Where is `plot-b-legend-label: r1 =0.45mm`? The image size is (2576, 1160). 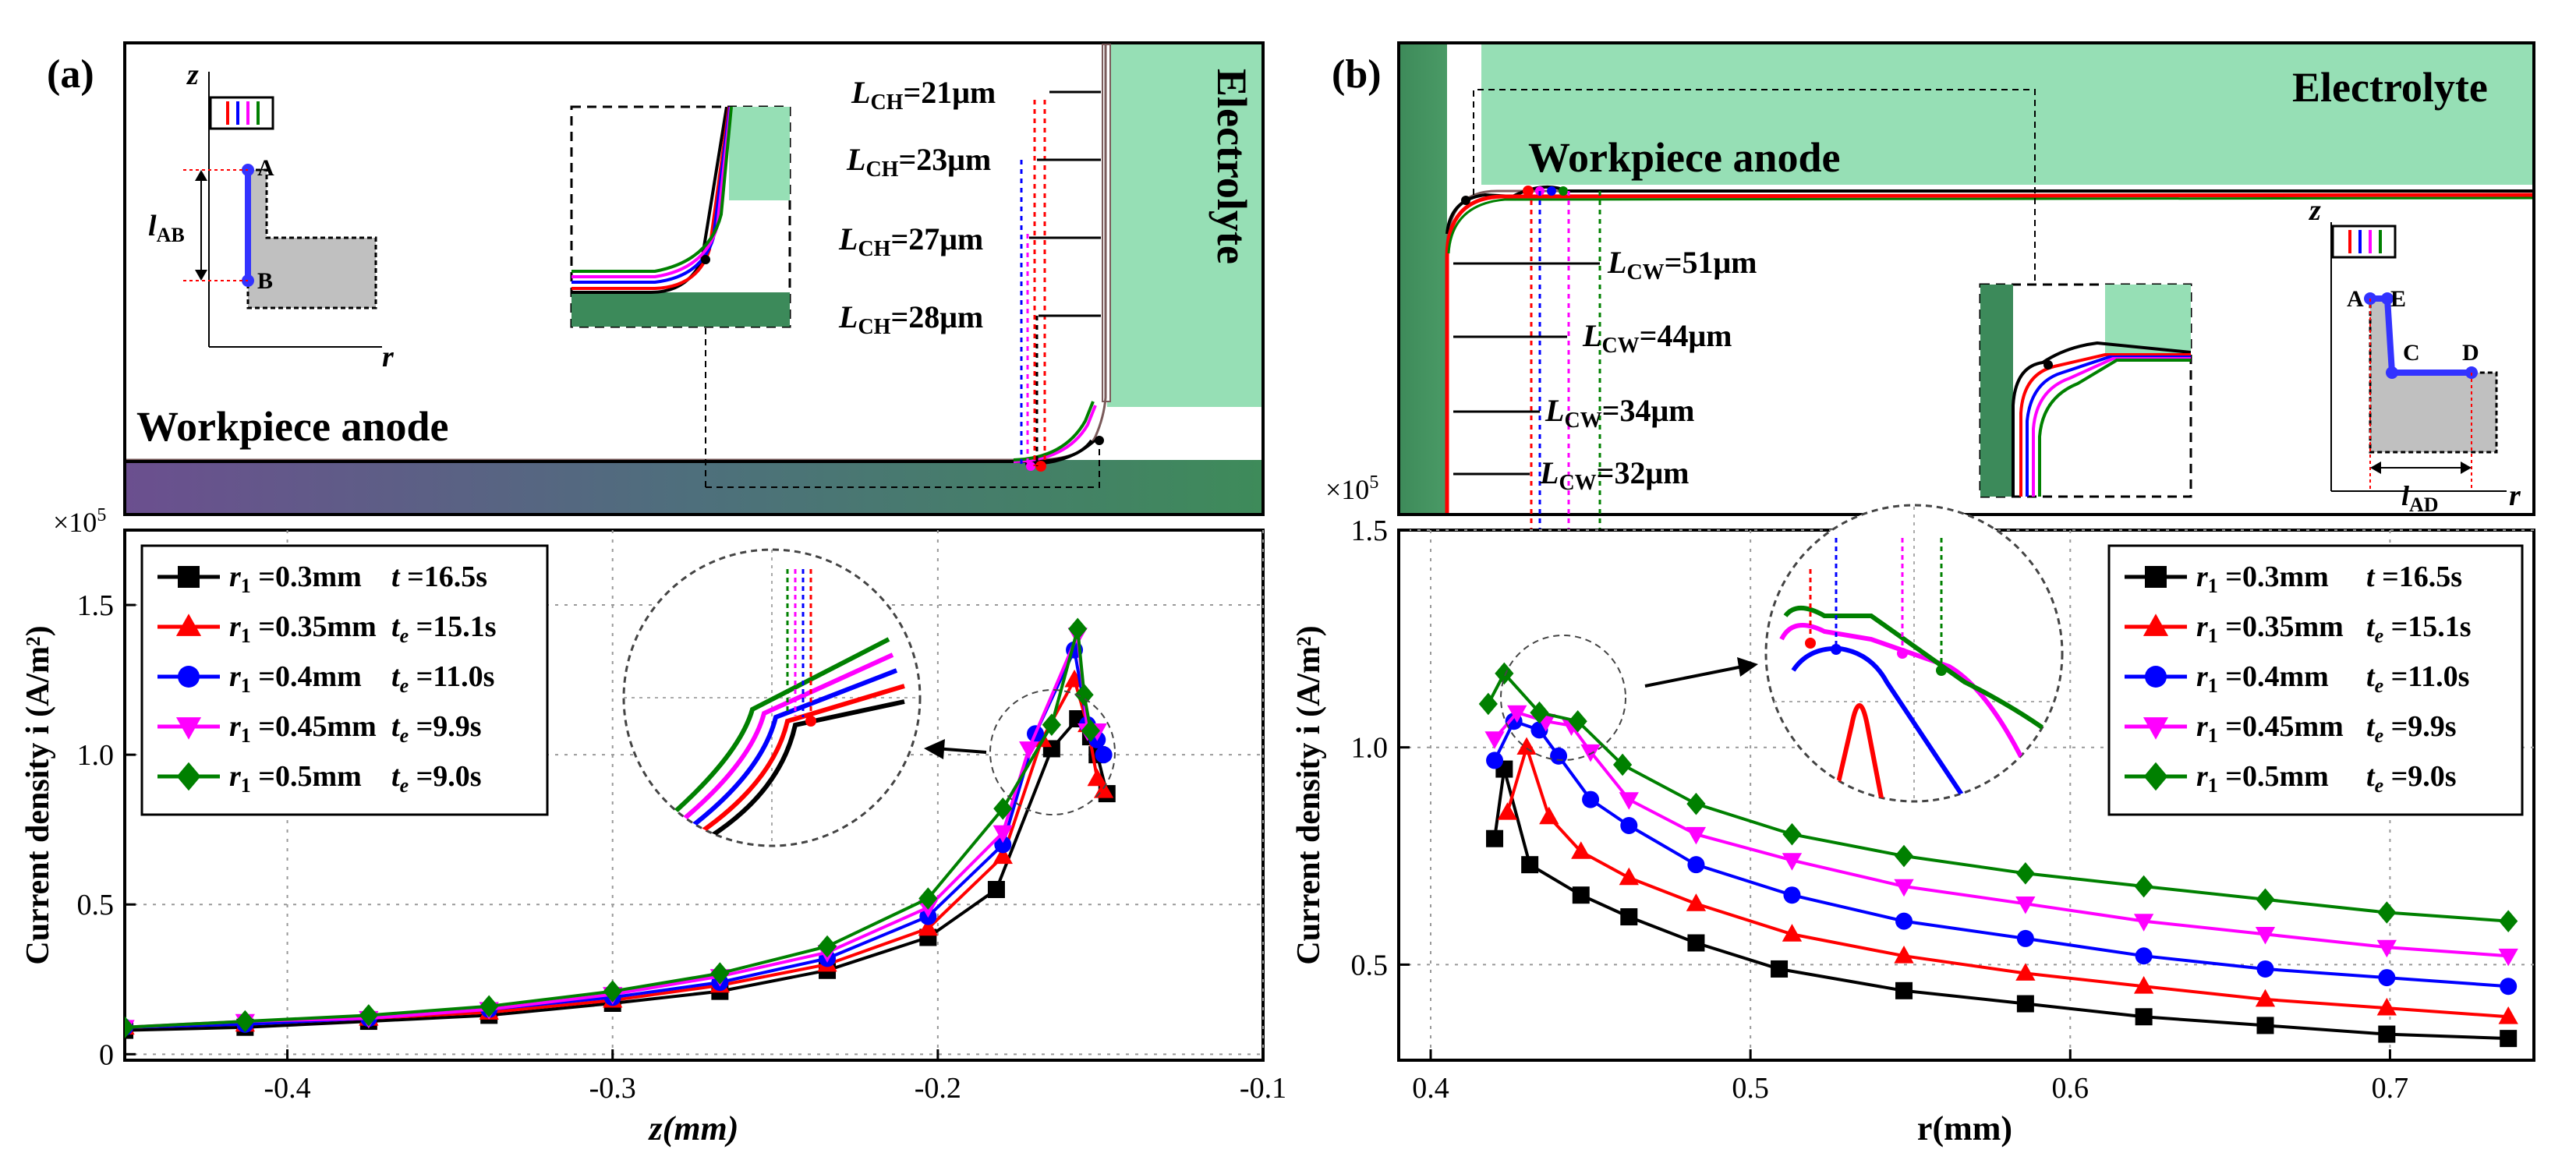
plot-b-legend-label: r1 =0.45mm is located at coordinates (2270, 728).